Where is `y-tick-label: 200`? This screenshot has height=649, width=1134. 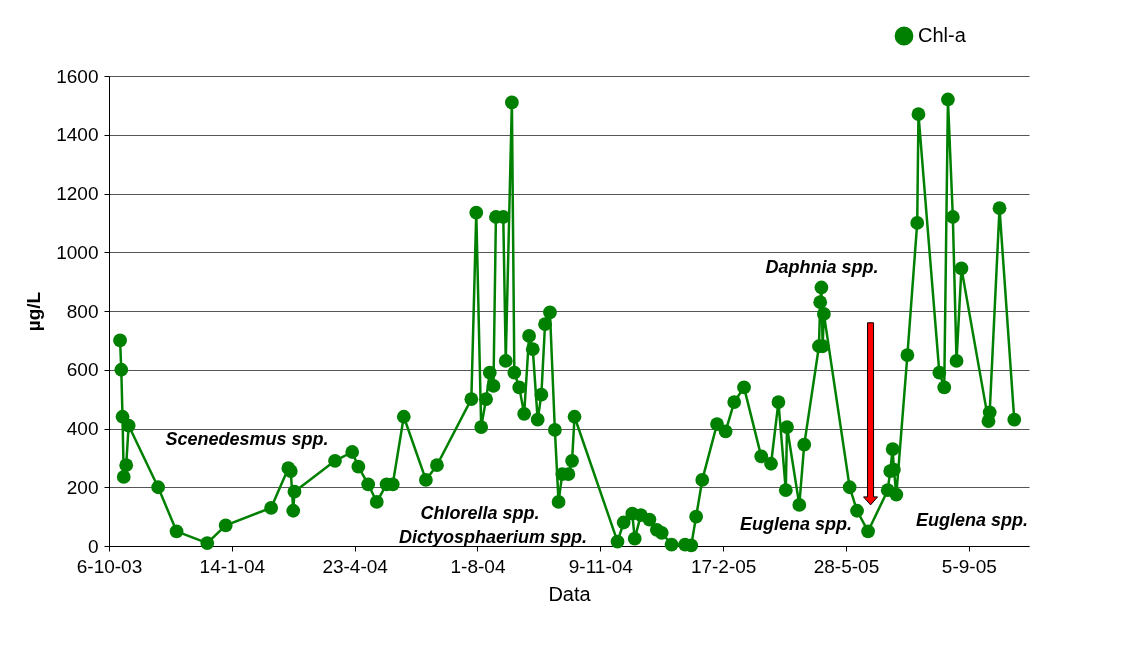
y-tick-label: 200 is located at coordinates (82, 487).